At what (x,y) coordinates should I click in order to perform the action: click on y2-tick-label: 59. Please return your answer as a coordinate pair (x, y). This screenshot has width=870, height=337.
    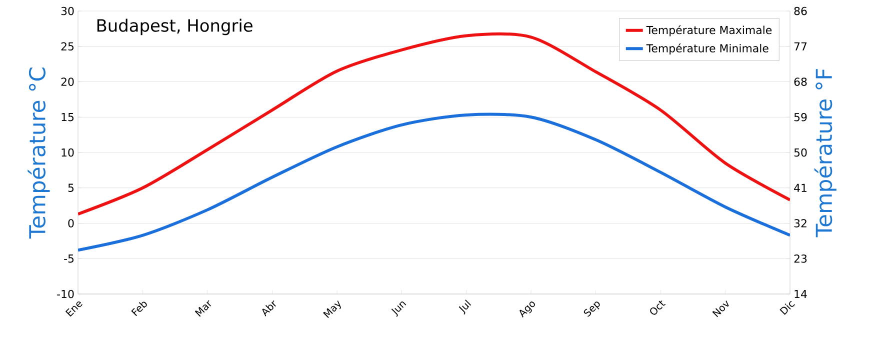
    Looking at the image, I should click on (800, 117).